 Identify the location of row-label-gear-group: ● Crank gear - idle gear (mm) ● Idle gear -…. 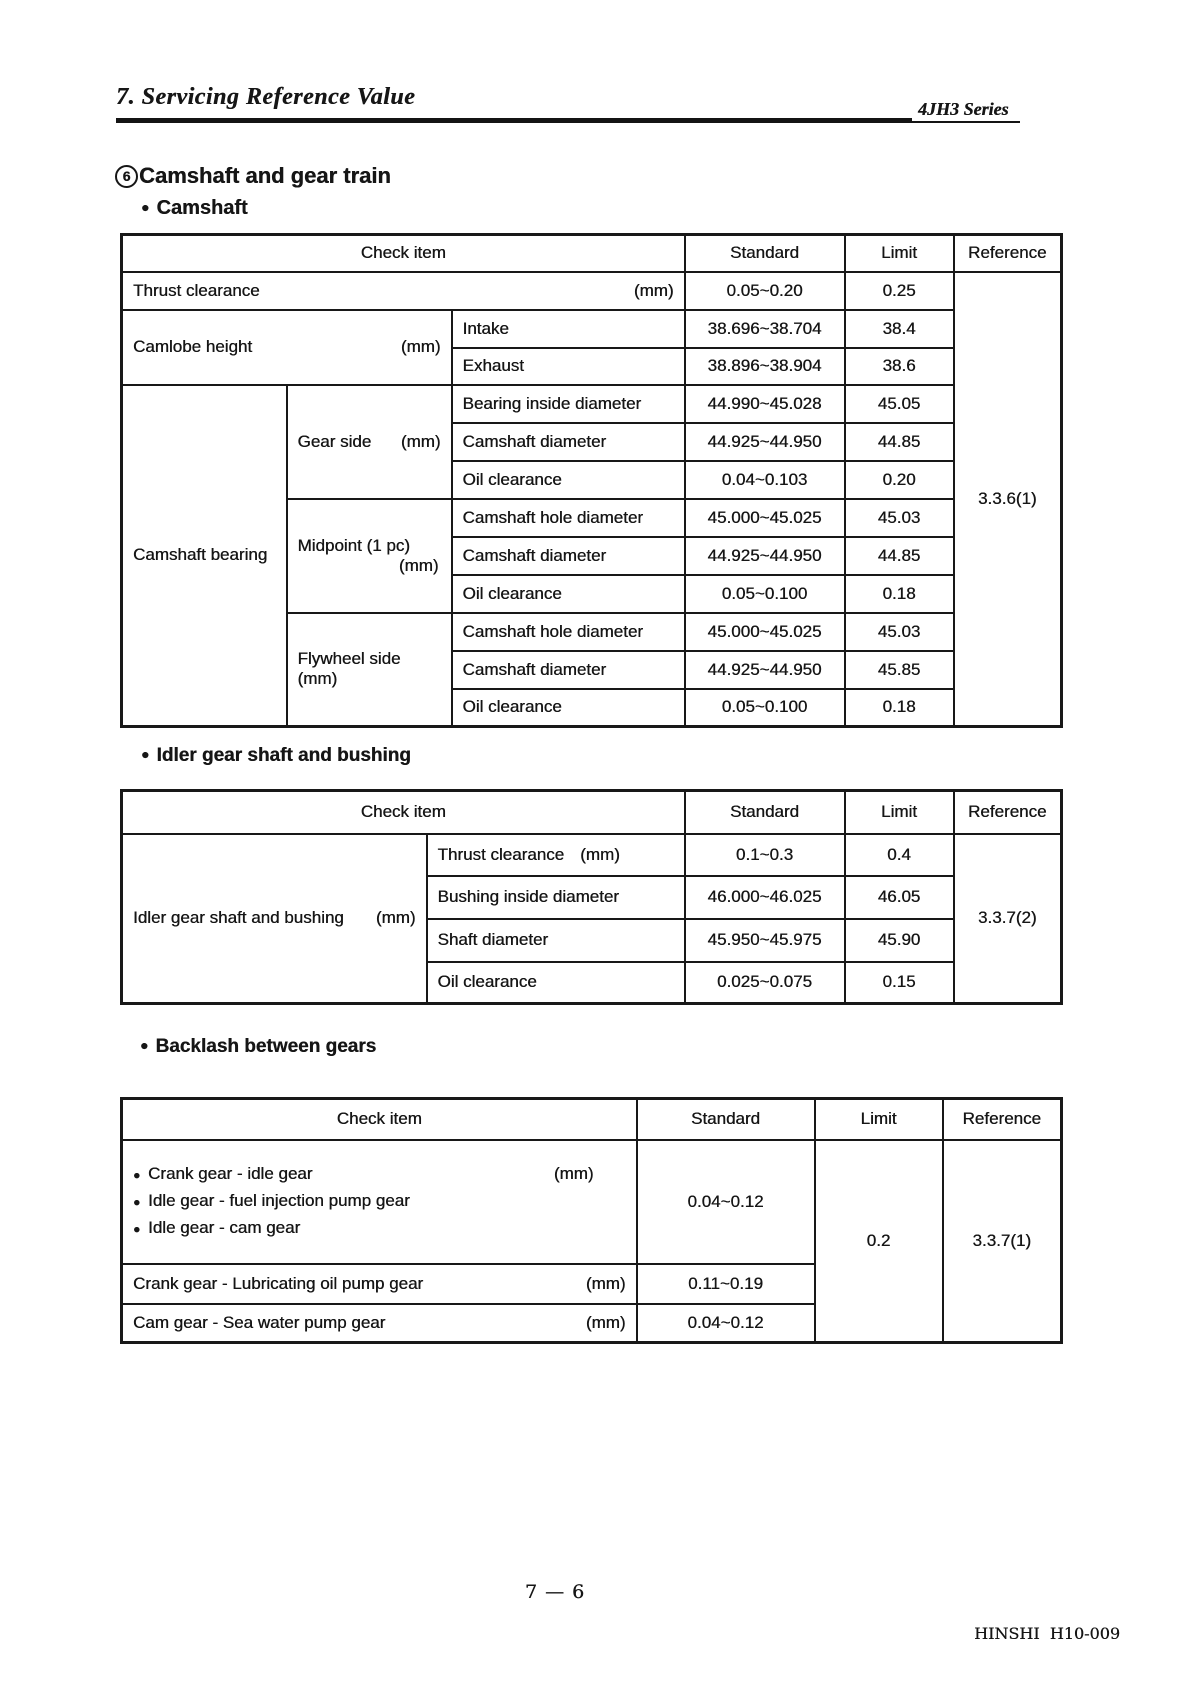
(379, 1201).